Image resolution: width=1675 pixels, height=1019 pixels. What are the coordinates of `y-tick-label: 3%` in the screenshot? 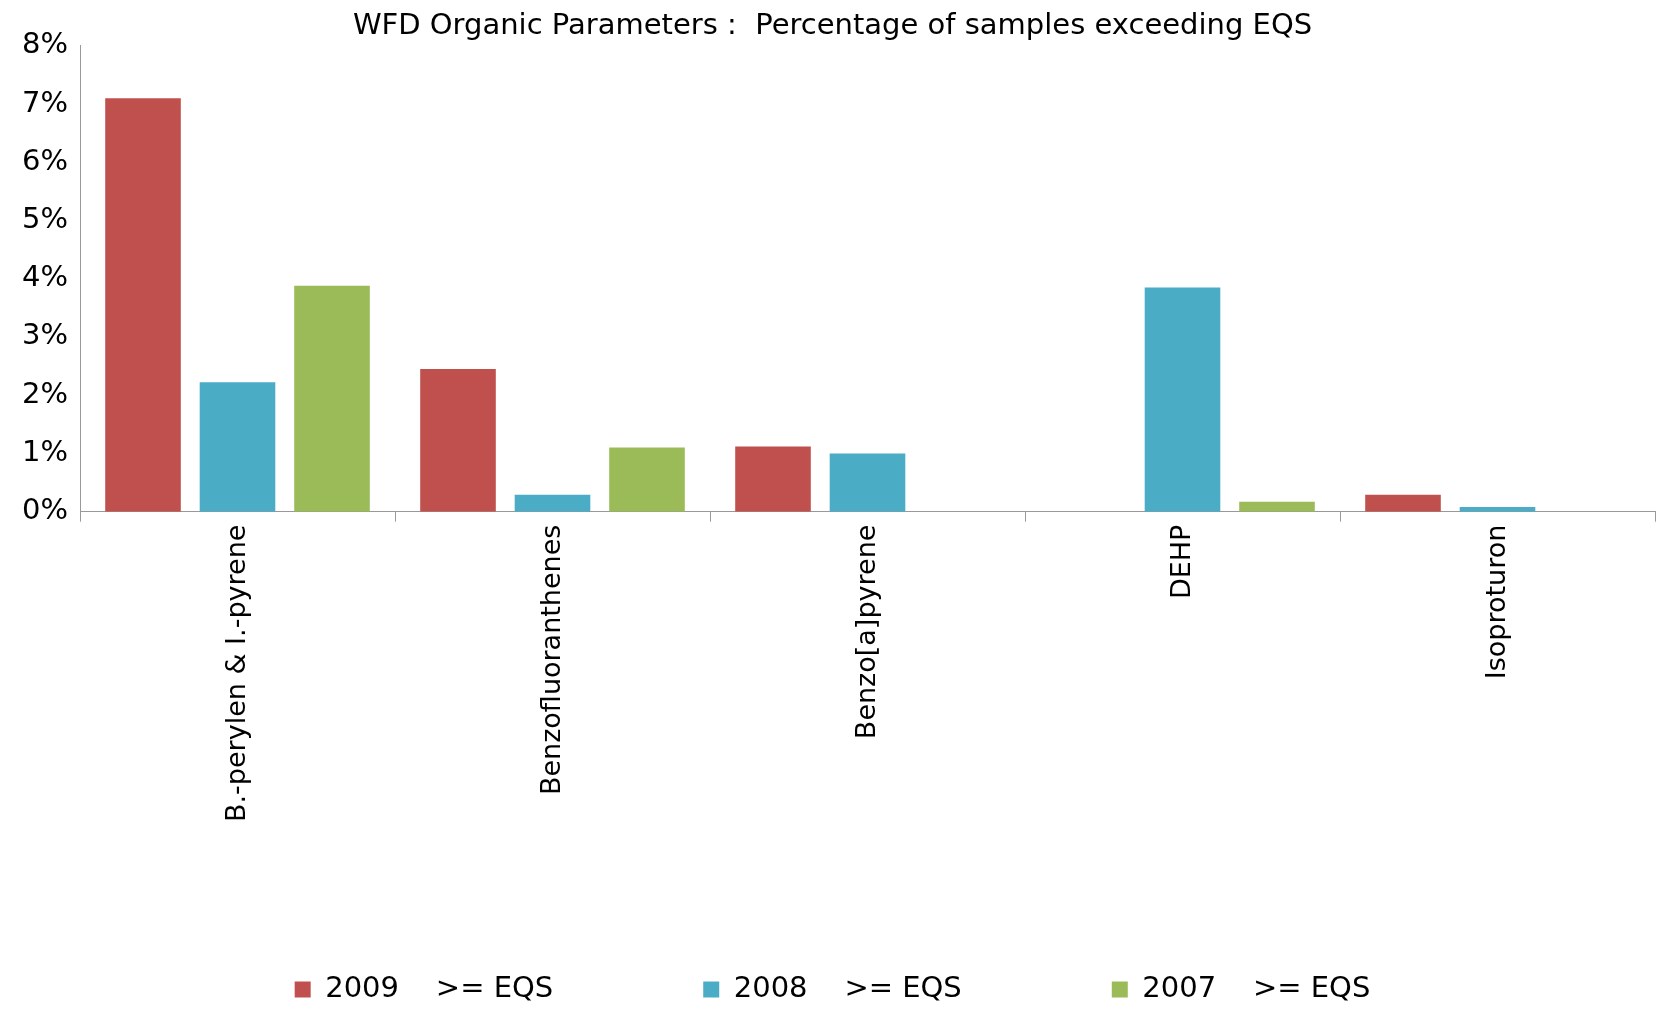 It's located at (45, 334).